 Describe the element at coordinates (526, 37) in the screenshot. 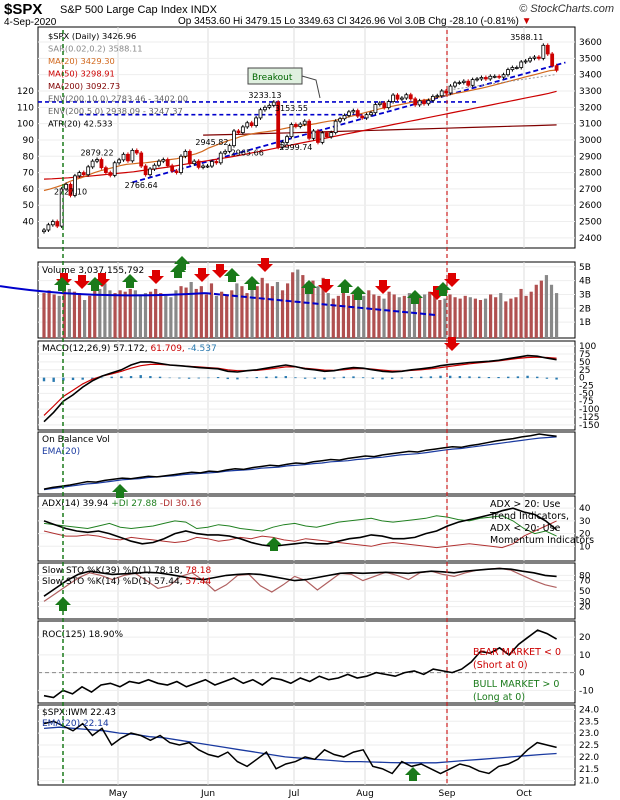

I see `price-label: 3588.11` at that location.